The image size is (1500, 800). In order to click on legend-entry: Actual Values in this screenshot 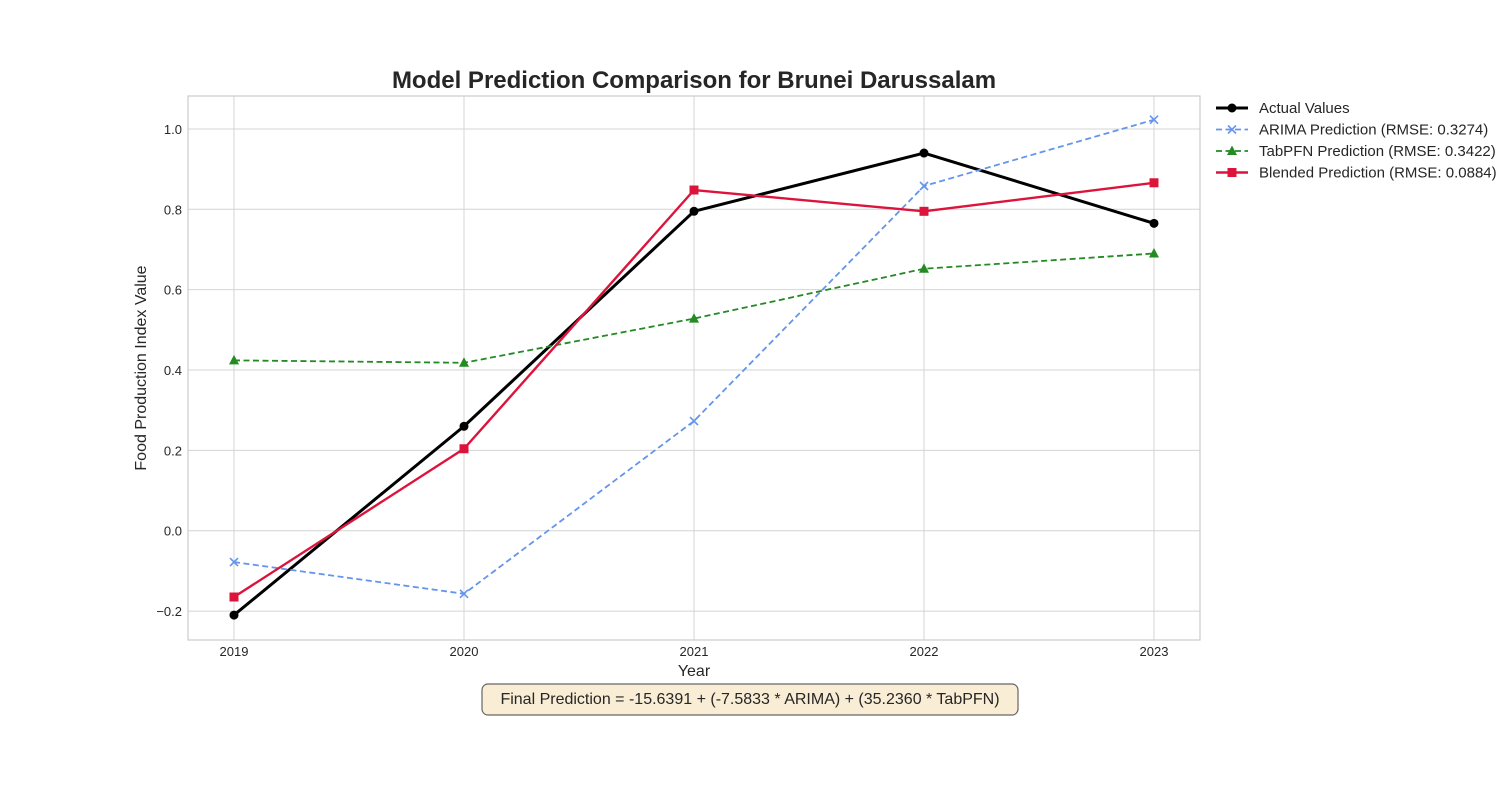, I will do `click(1304, 108)`.